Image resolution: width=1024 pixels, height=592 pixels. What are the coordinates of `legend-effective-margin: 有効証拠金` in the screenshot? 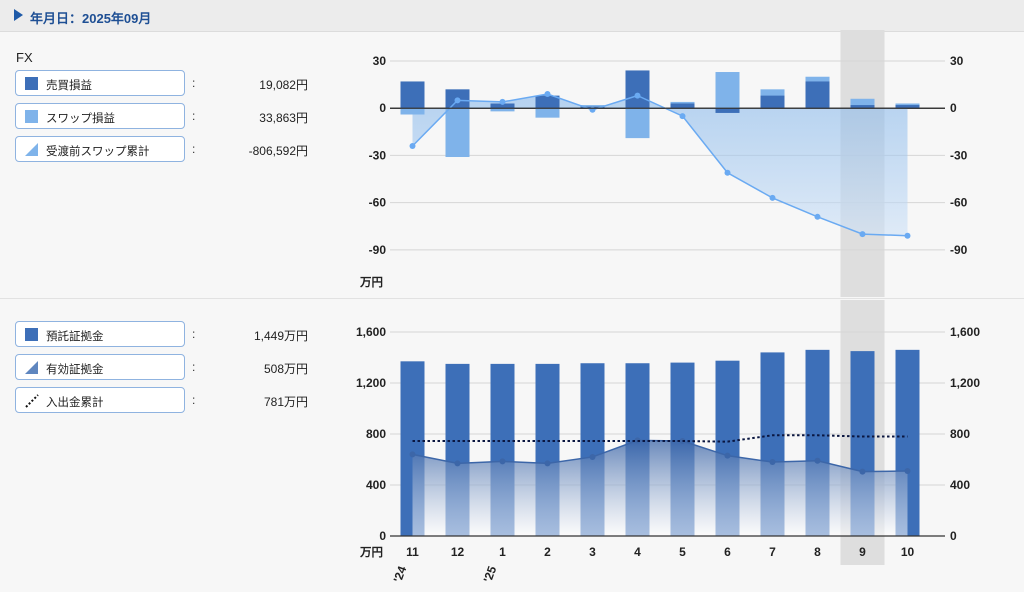 It's located at (100, 367).